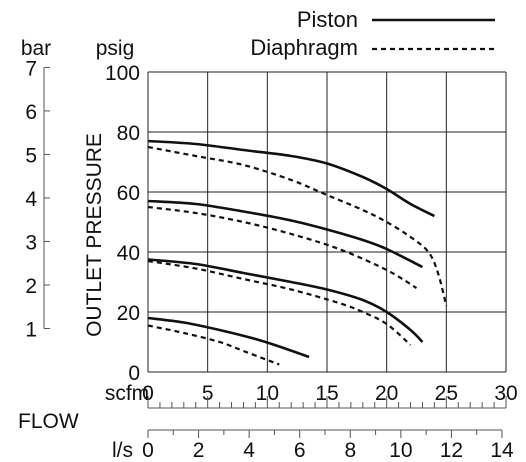 The image size is (526, 462). Describe the element at coordinates (249, 450) in the screenshot. I see `x-tick-label-ls: 4` at that location.